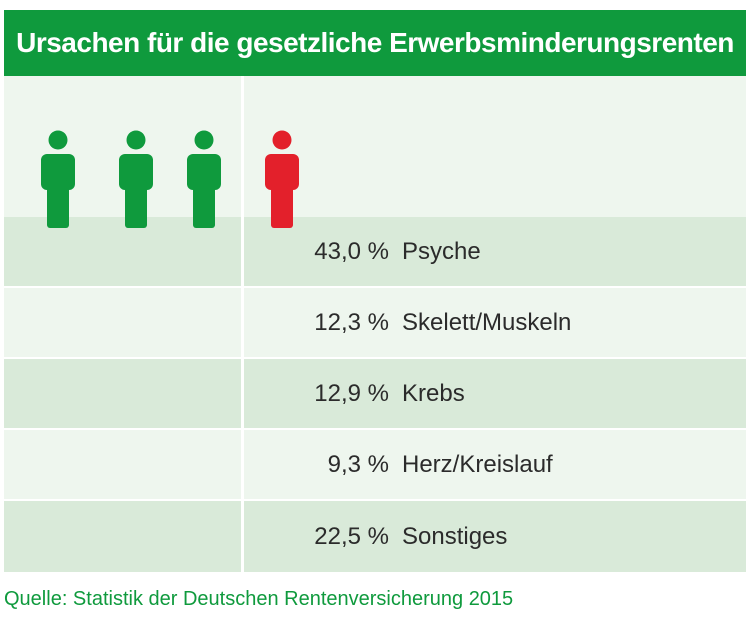 This screenshot has width=750, height=630. Describe the element at coordinates (455, 536) in the screenshot. I see `category-label: Sonstiges` at that location.